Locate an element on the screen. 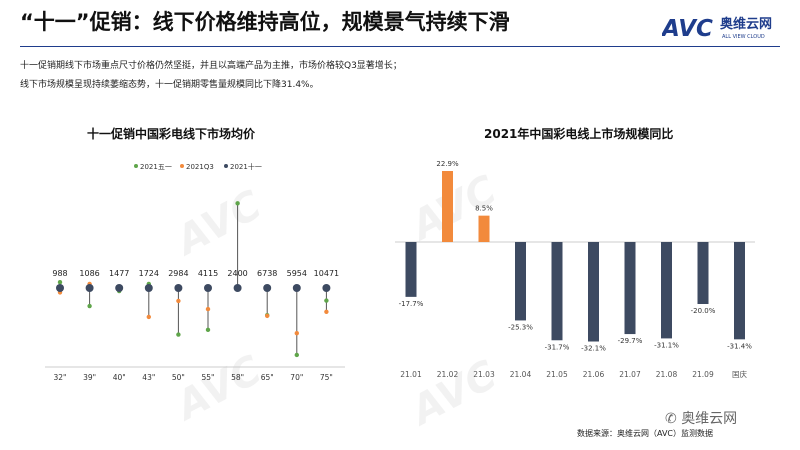 This screenshot has height=450, width=800. x-tick-label: 50" is located at coordinates (178, 377).